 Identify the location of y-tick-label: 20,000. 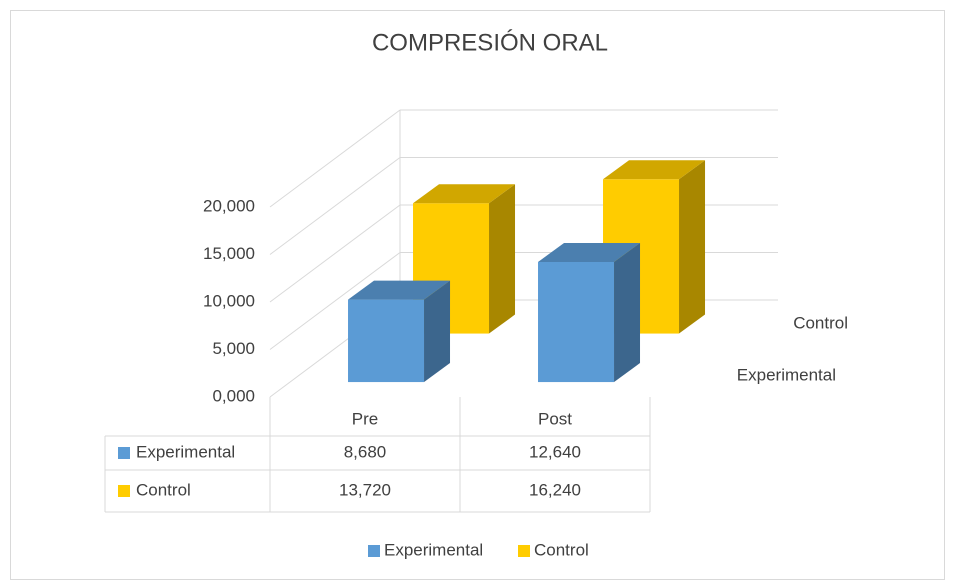
(229, 205).